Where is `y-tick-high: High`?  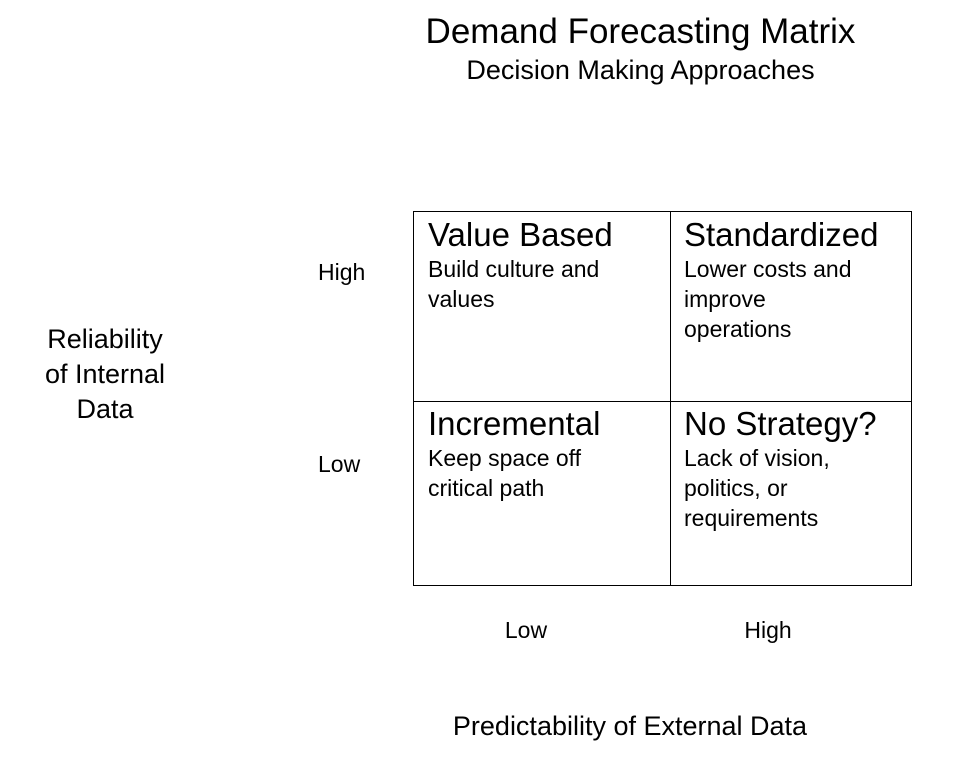
y-tick-high: High is located at coordinates (342, 272).